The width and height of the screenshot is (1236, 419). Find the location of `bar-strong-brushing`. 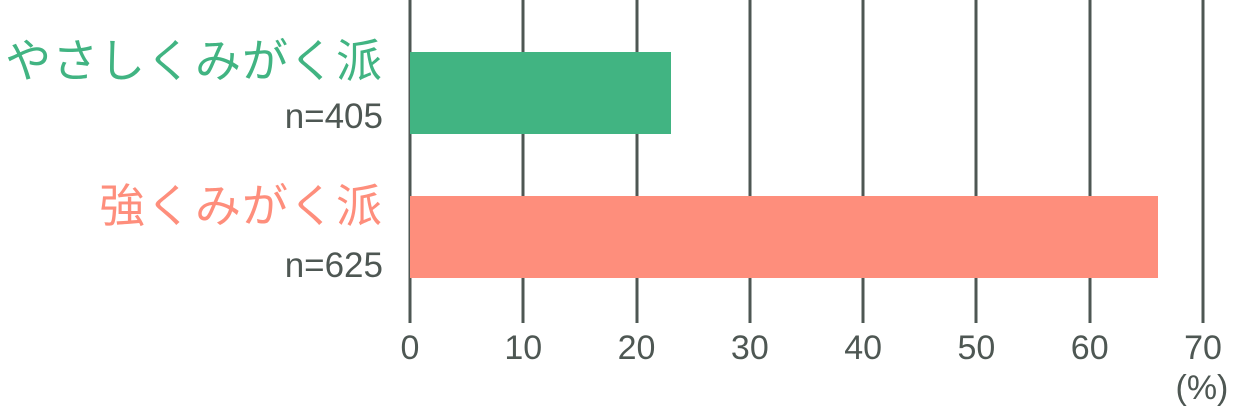

bar-strong-brushing is located at coordinates (784, 237).